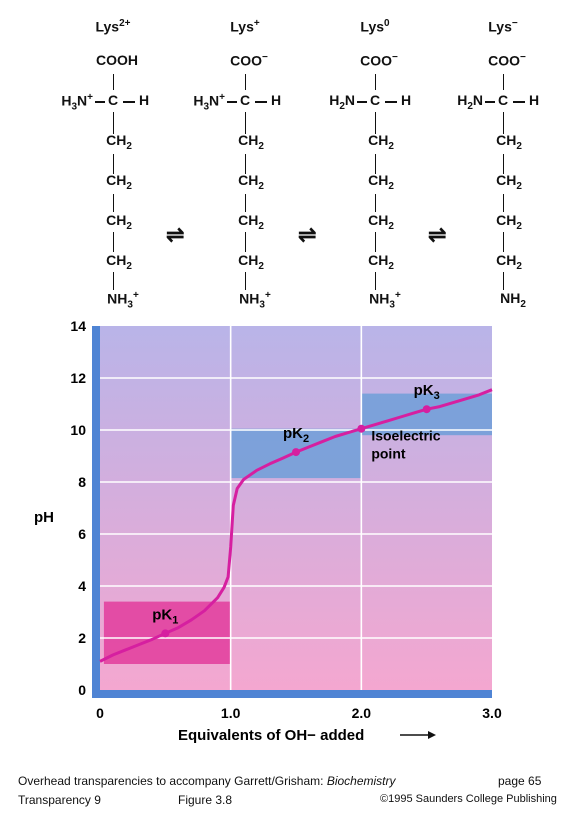 Image resolution: width=576 pixels, height=823 pixels. I want to click on carboxyl-group: COO−, so click(507, 60).